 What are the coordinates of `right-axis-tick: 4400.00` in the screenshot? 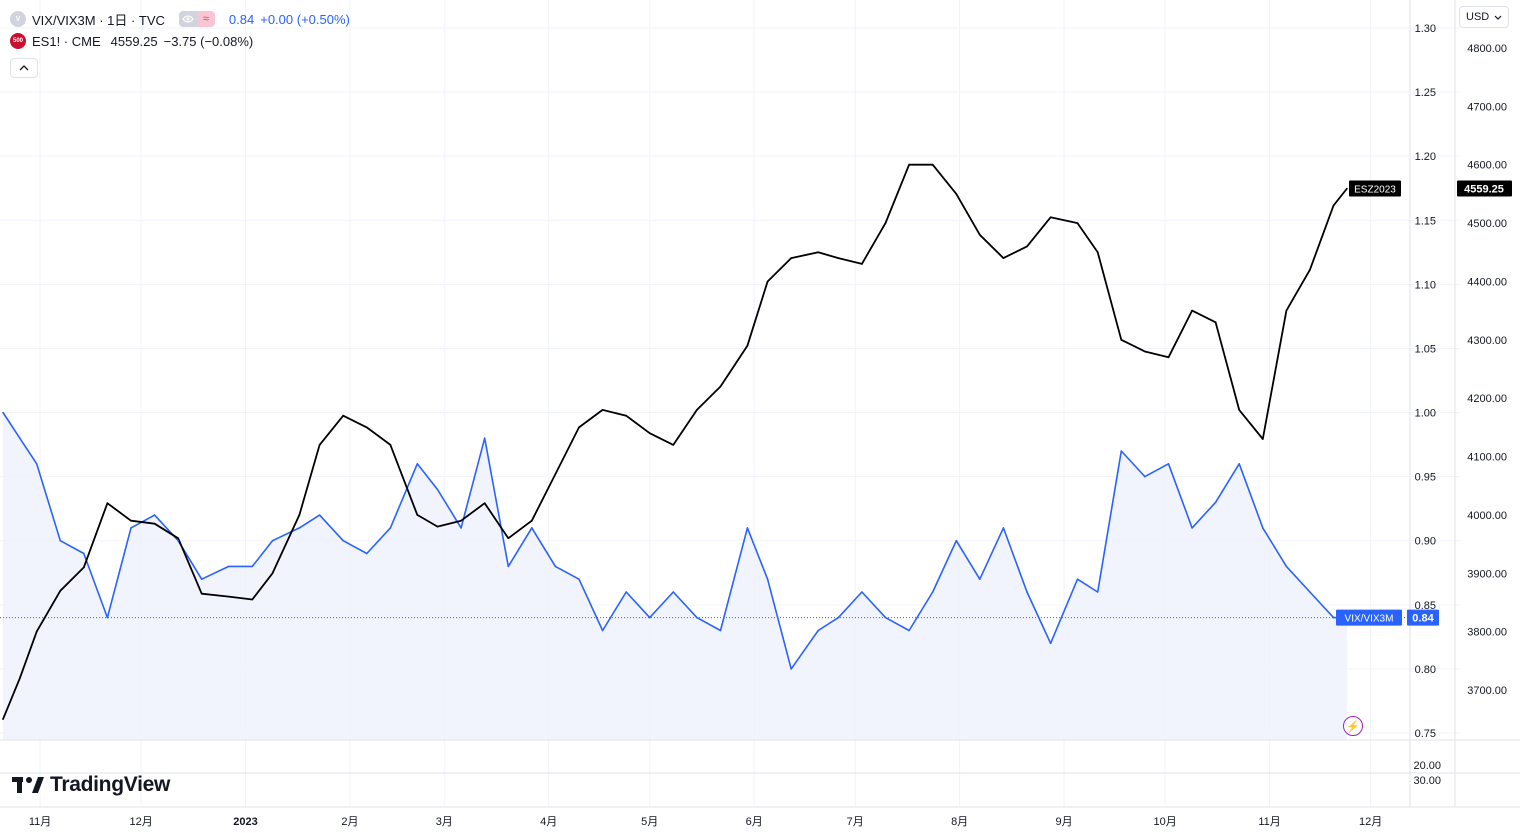 It's located at (1487, 282).